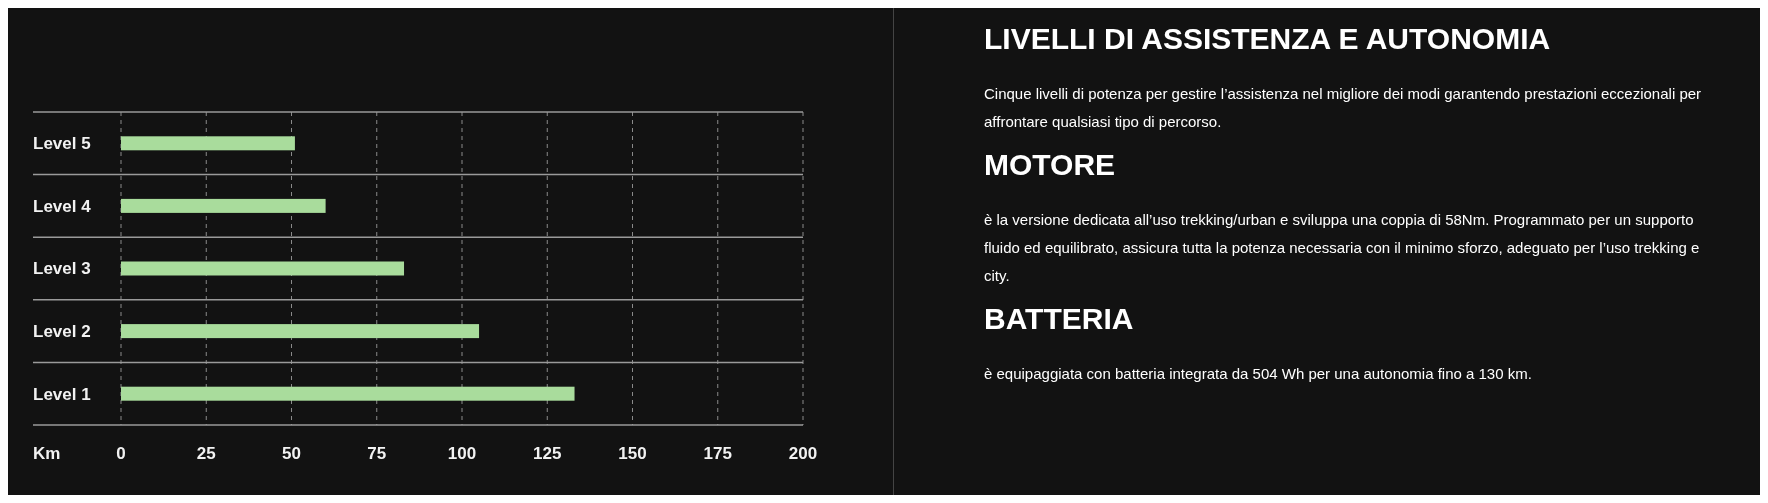  Describe the element at coordinates (62, 332) in the screenshot. I see `y-tick-label: Level 2` at that location.